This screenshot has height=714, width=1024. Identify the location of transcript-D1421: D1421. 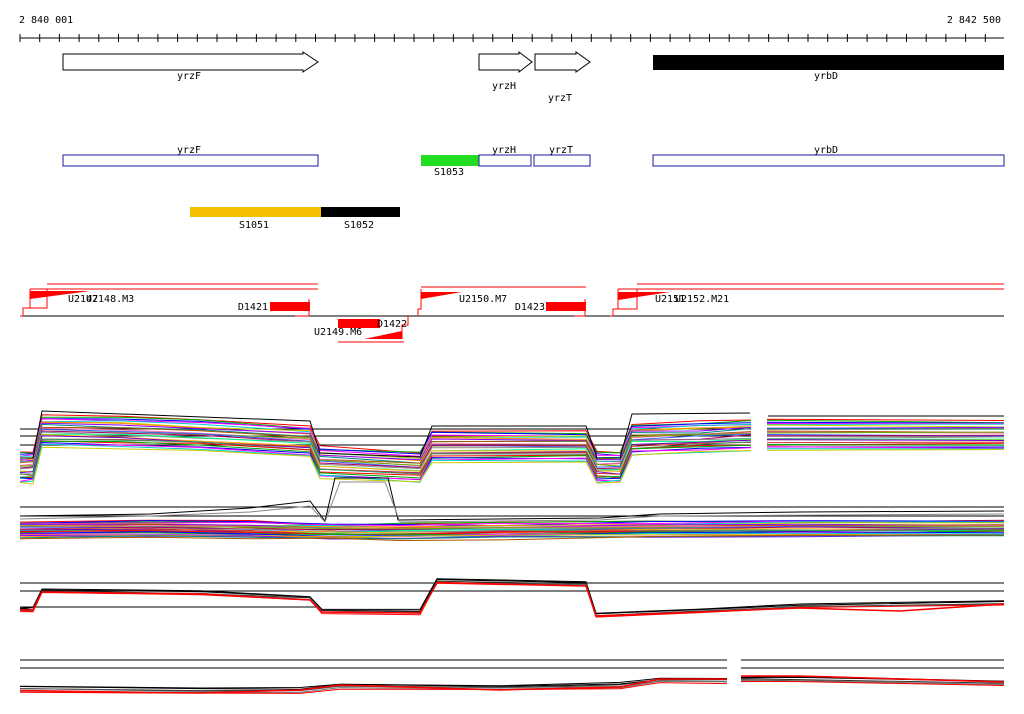
(274, 307).